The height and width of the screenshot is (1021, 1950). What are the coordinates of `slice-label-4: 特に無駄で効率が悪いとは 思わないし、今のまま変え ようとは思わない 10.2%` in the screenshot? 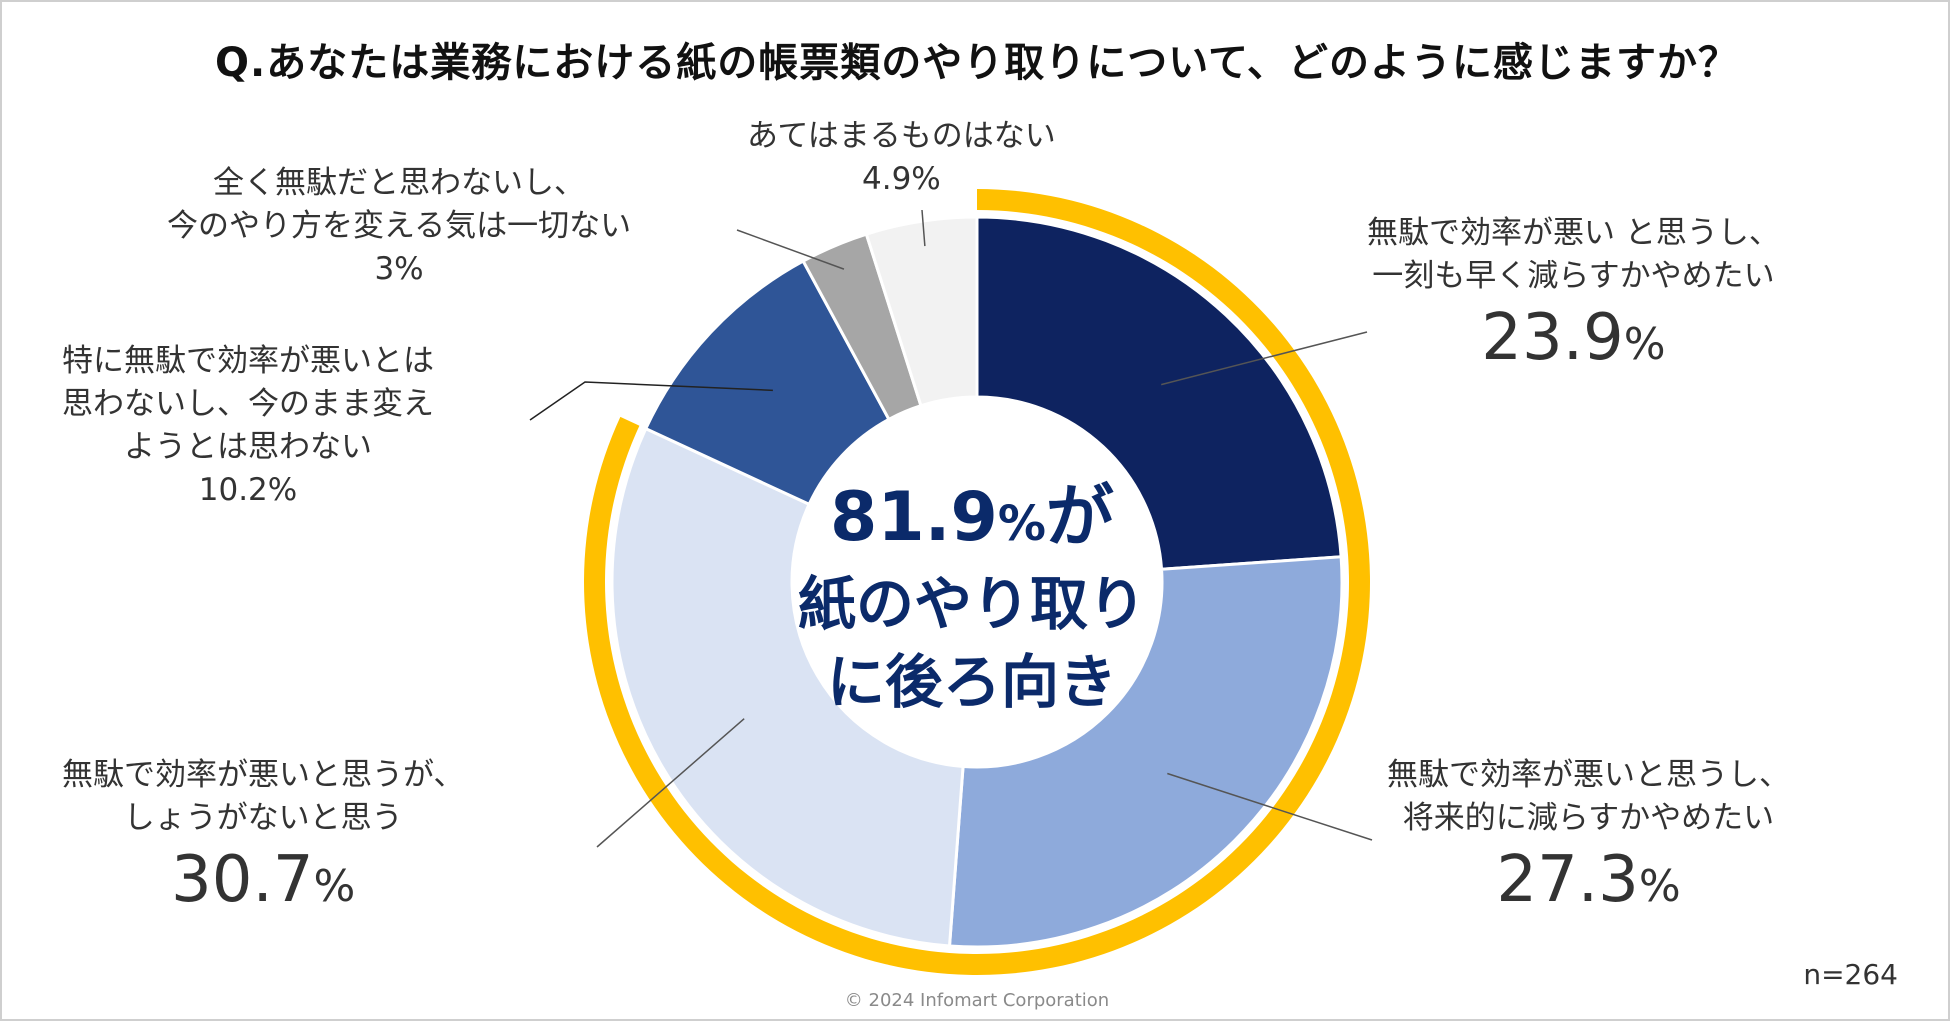 It's located at (248, 426).